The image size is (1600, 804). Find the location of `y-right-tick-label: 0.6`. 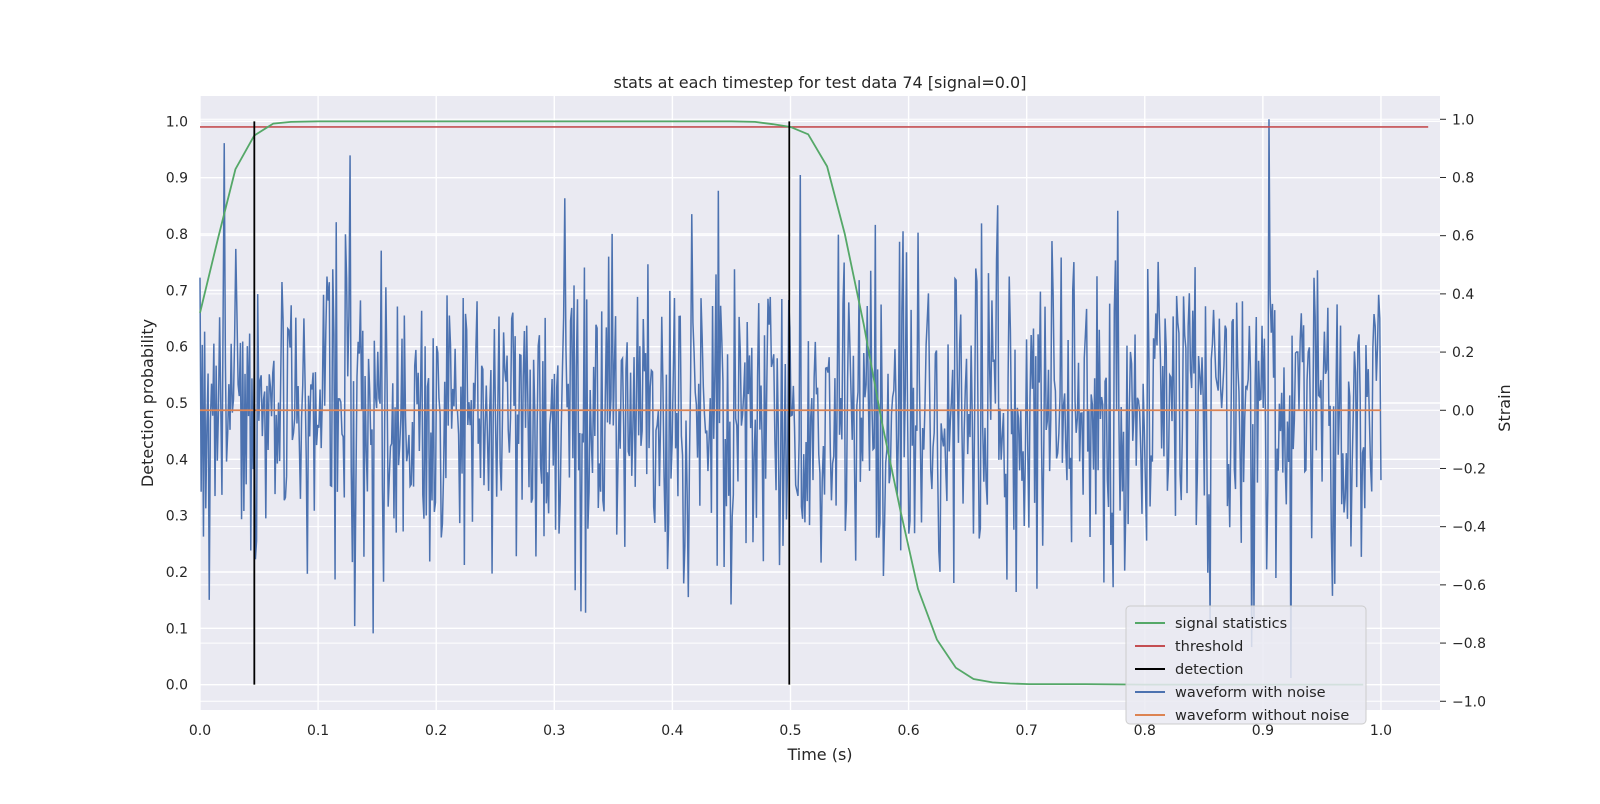

y-right-tick-label: 0.6 is located at coordinates (1463, 237).